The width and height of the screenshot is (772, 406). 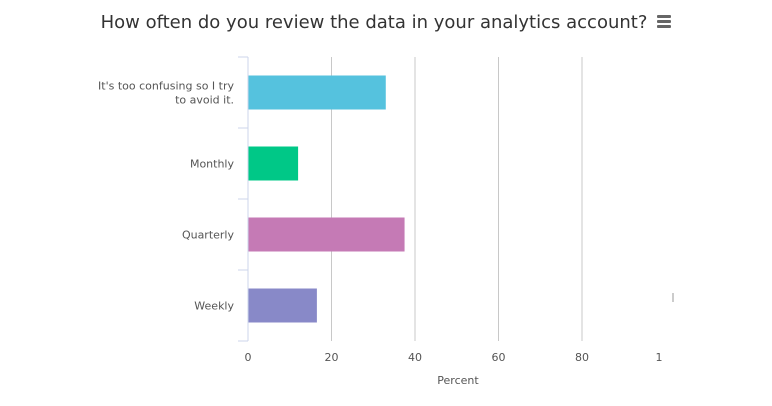 I want to click on x-tick-label-80: 80, so click(x=582, y=357).